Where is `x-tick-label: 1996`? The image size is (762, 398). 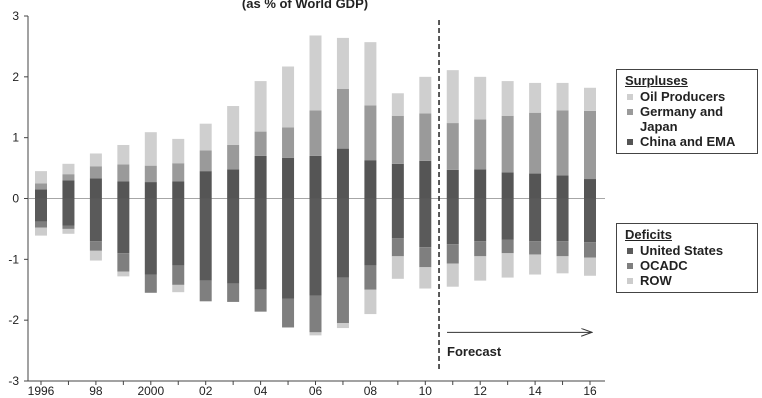 x-tick-label: 1996 is located at coordinates (41, 391).